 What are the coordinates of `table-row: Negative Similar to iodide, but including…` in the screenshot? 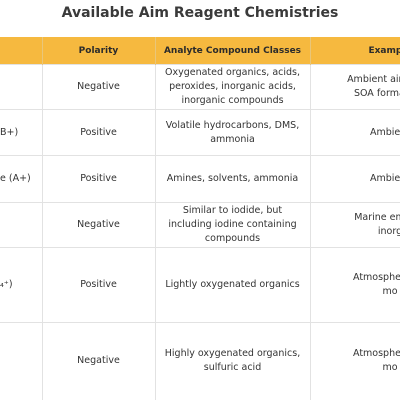 It's located at (200, 225).